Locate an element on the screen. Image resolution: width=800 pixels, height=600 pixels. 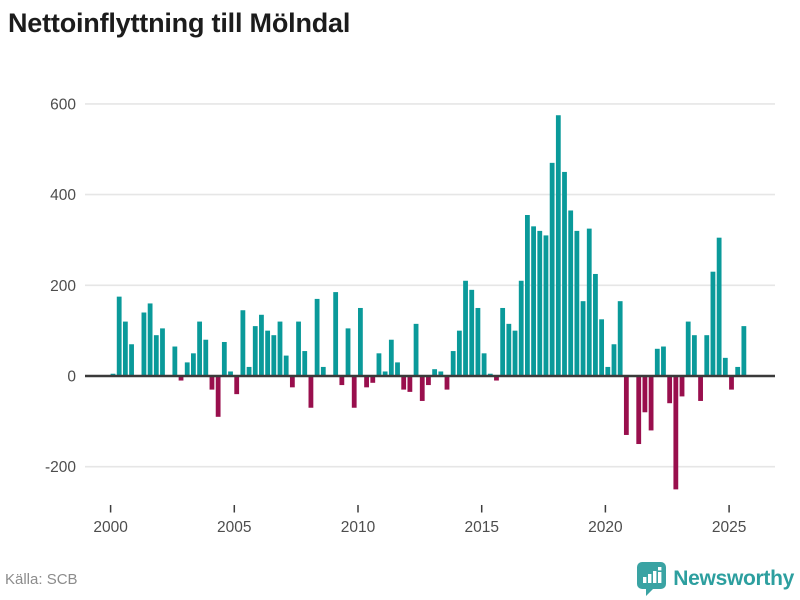
svg-text: 2025 is located at coordinates (729, 527).